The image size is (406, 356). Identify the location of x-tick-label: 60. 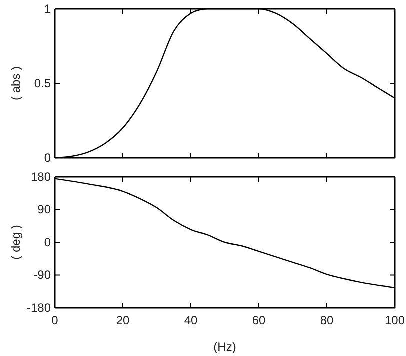
(259, 321).